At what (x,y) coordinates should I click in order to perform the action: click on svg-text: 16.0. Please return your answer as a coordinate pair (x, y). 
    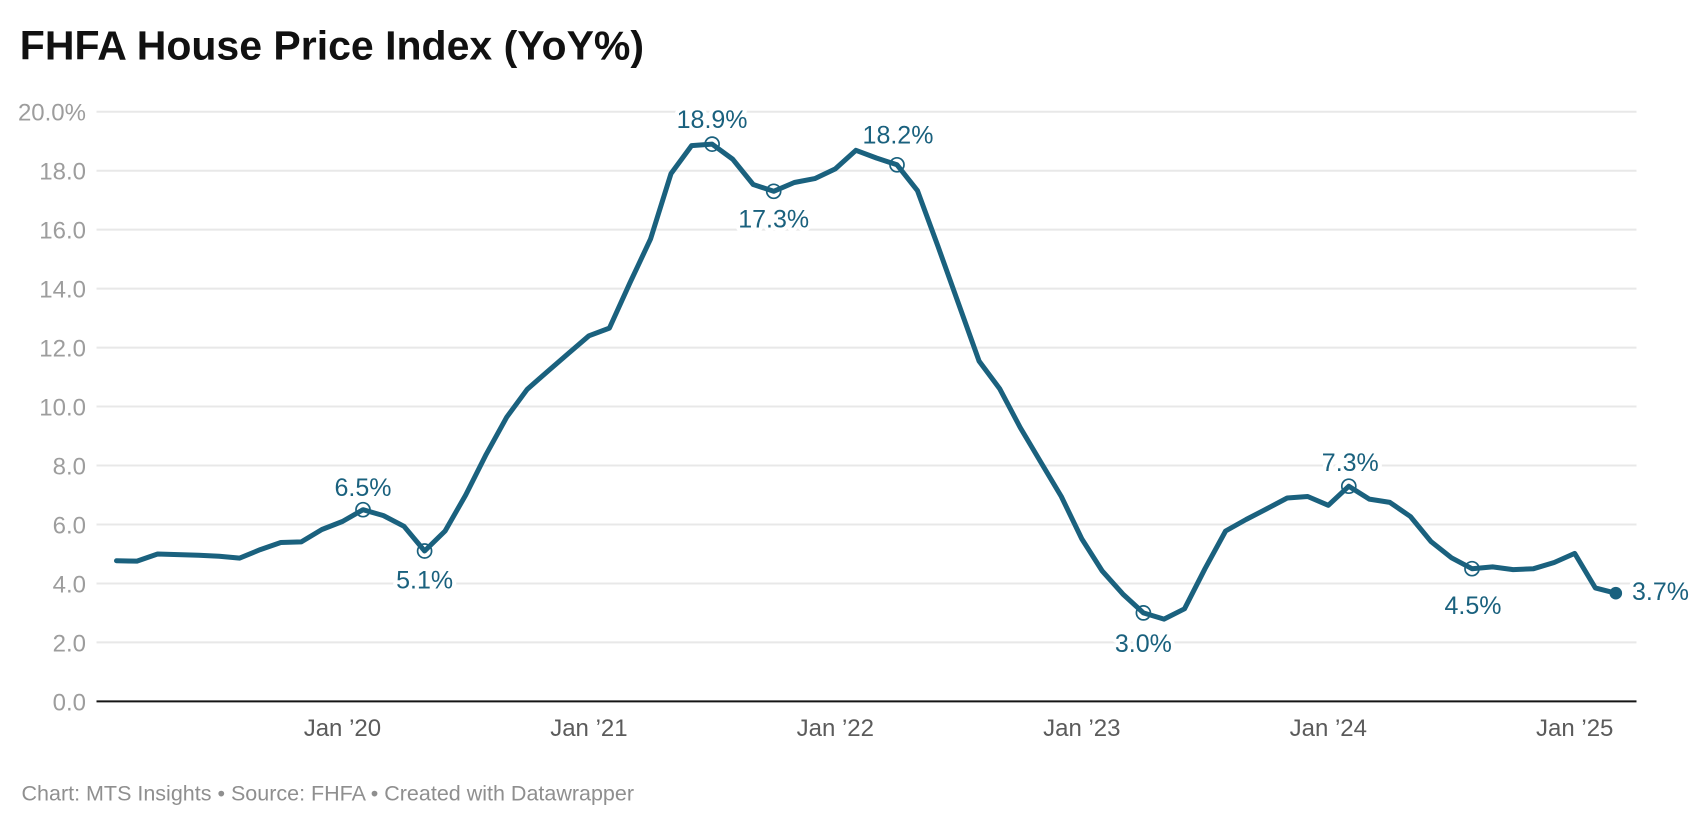
    Looking at the image, I should click on (62, 231).